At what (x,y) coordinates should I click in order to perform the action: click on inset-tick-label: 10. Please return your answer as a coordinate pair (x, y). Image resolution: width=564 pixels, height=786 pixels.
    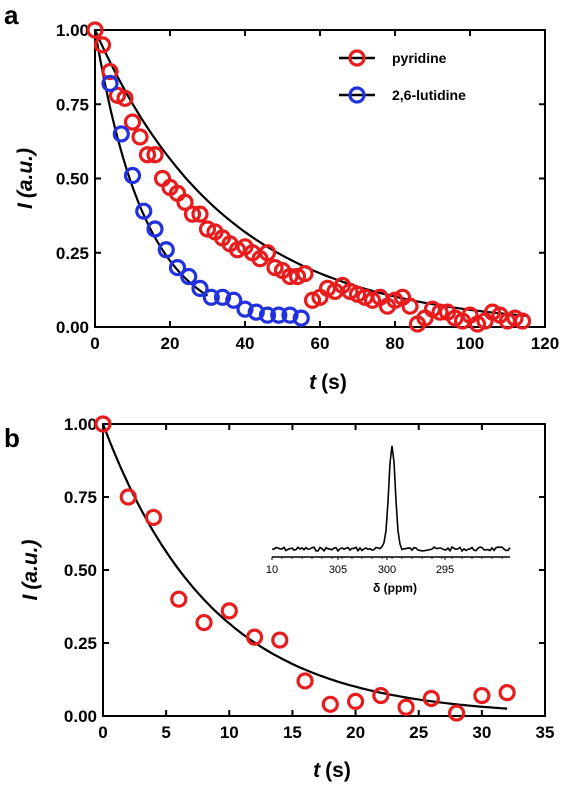
    Looking at the image, I should click on (272, 570).